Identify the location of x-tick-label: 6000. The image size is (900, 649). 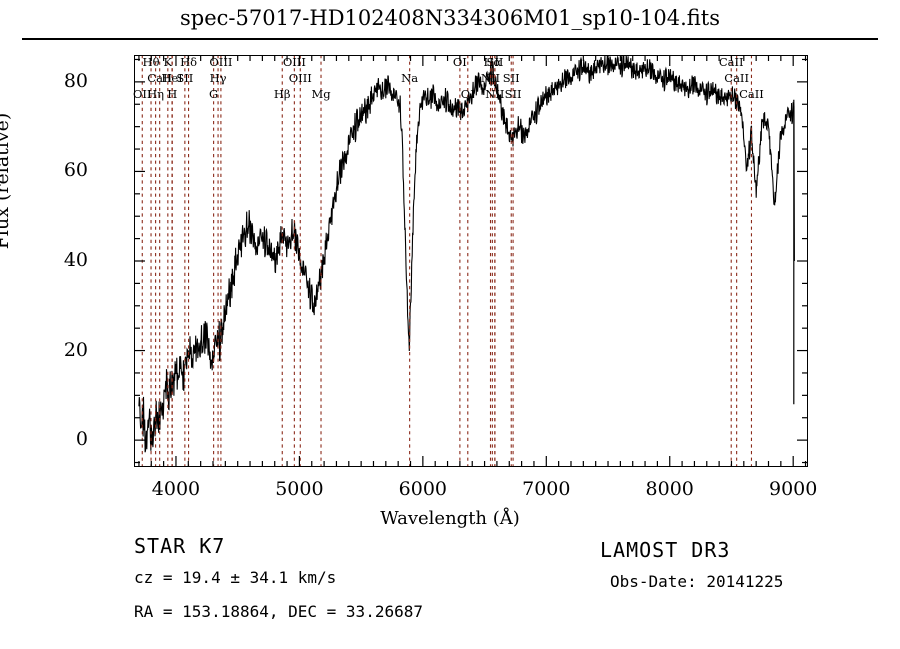
(423, 489).